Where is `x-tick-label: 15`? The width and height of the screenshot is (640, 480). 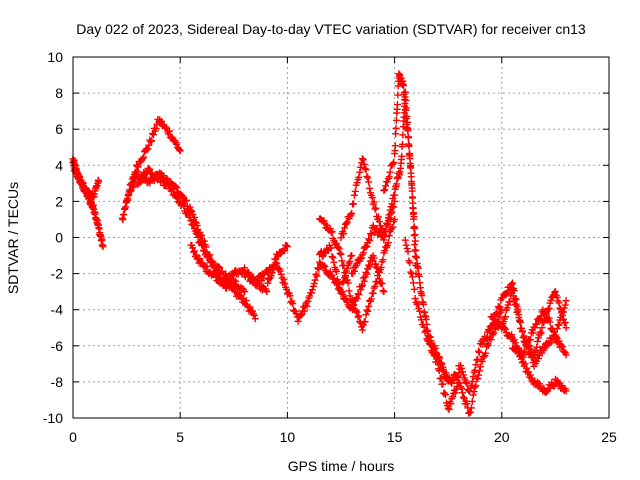 x-tick-label: 15 is located at coordinates (395, 437).